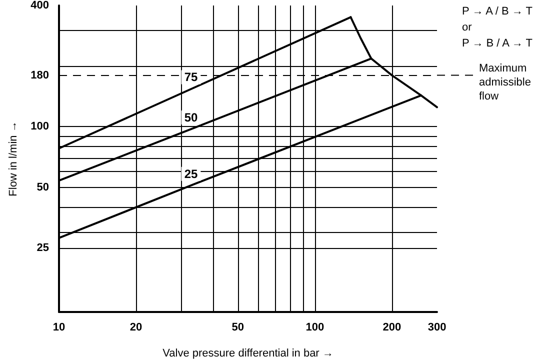  Describe the element at coordinates (506, 82) in the screenshot. I see `ref-line-label: Maximum admissible flow` at that location.